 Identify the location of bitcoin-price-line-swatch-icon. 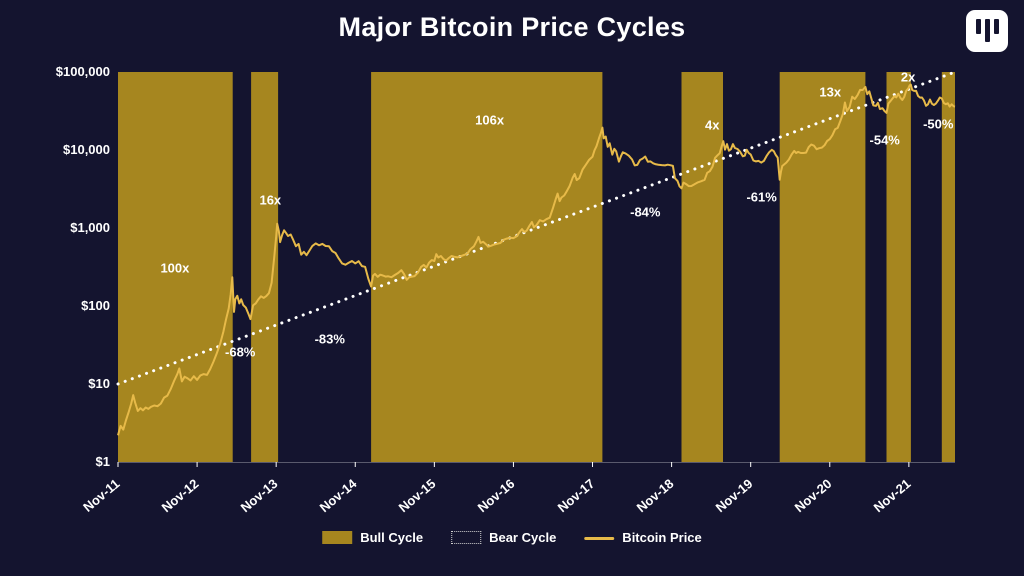
(599, 538).